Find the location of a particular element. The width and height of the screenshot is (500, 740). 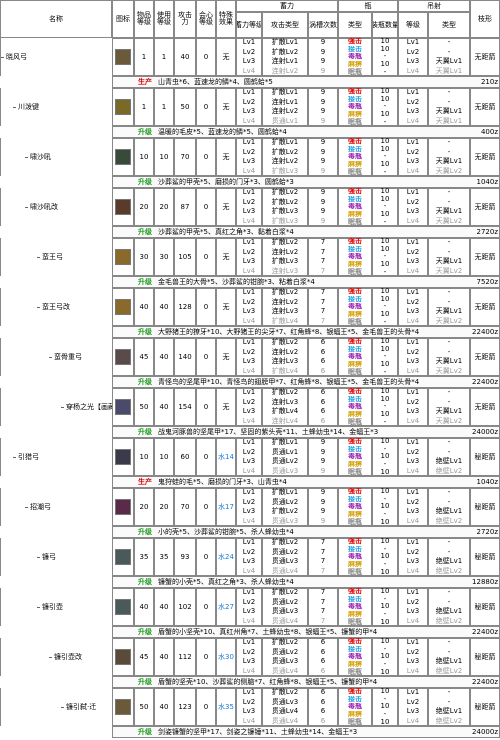

attack-type: 贯通Lv3 is located at coordinates (285, 520).